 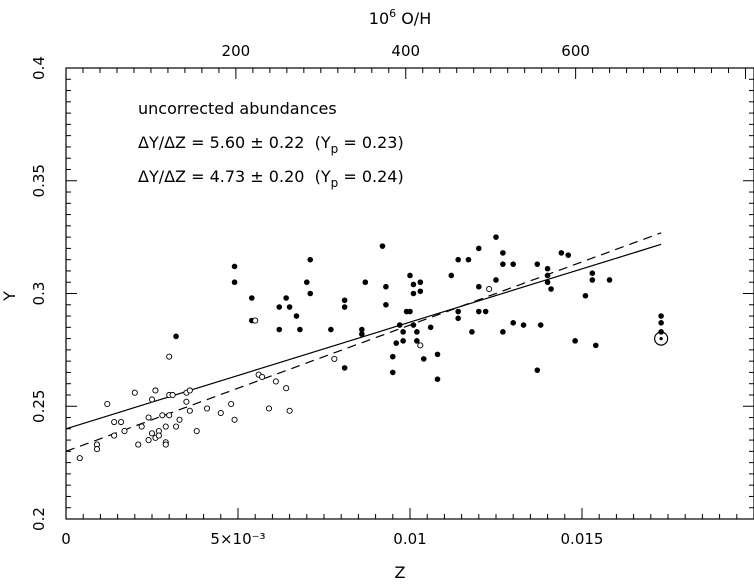 What do you see at coordinates (271, 178) in the screenshot?
I see `annotation-fit-2: ΔY/ΔZ = 4.73 ± 0.20 (Yp = 0.24)` at bounding box center [271, 178].